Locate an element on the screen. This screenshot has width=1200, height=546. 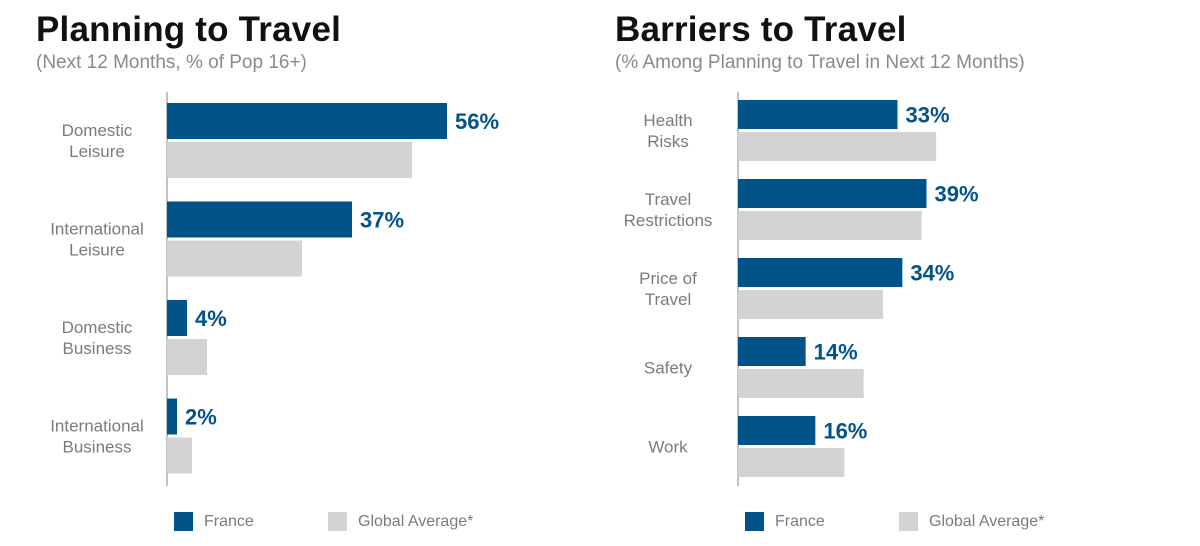
category-label: Price of Travel is located at coordinates (668, 289).